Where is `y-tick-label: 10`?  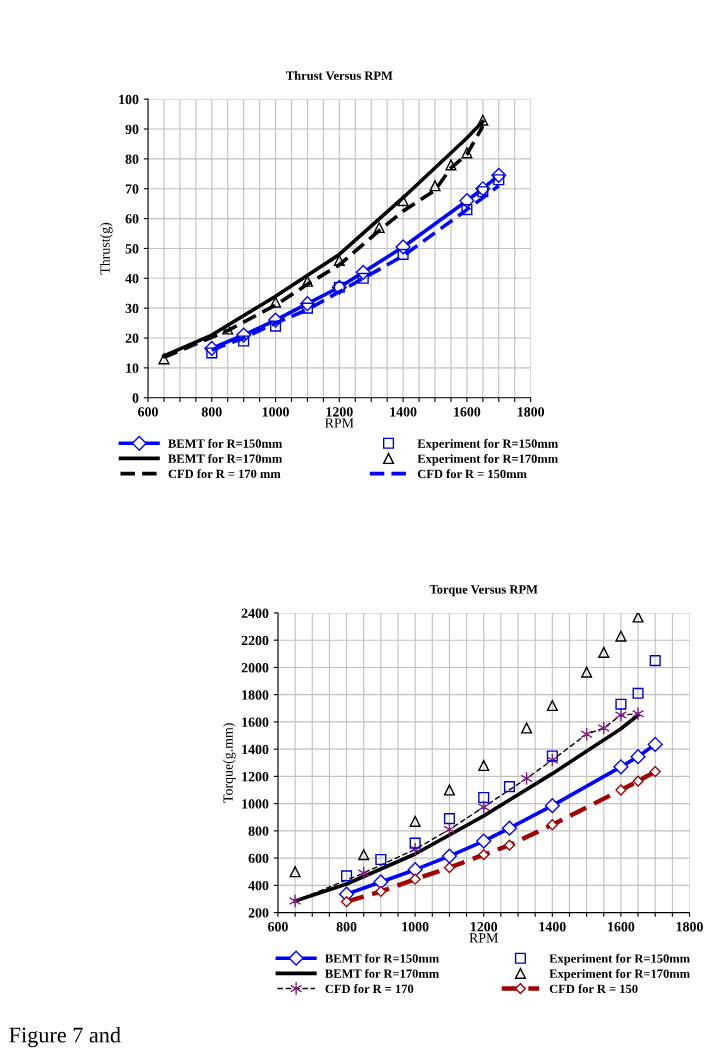
y-tick-label: 10 is located at coordinates (132, 368).